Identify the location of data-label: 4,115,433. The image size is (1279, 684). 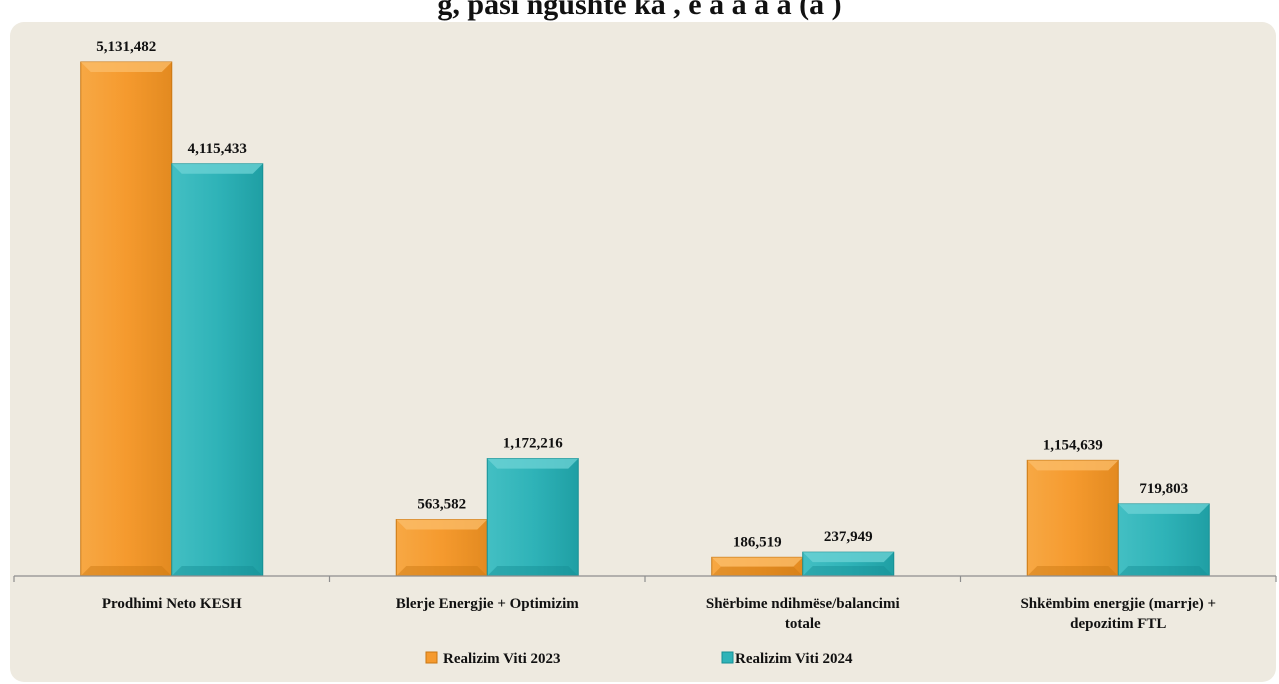
(217, 149).